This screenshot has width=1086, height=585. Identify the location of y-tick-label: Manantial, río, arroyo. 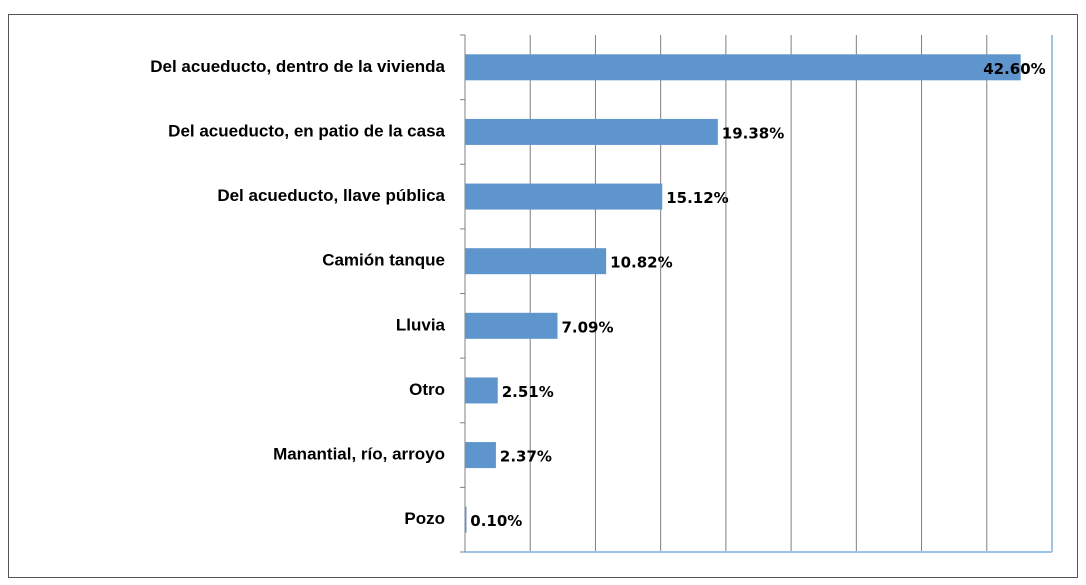
(359, 454).